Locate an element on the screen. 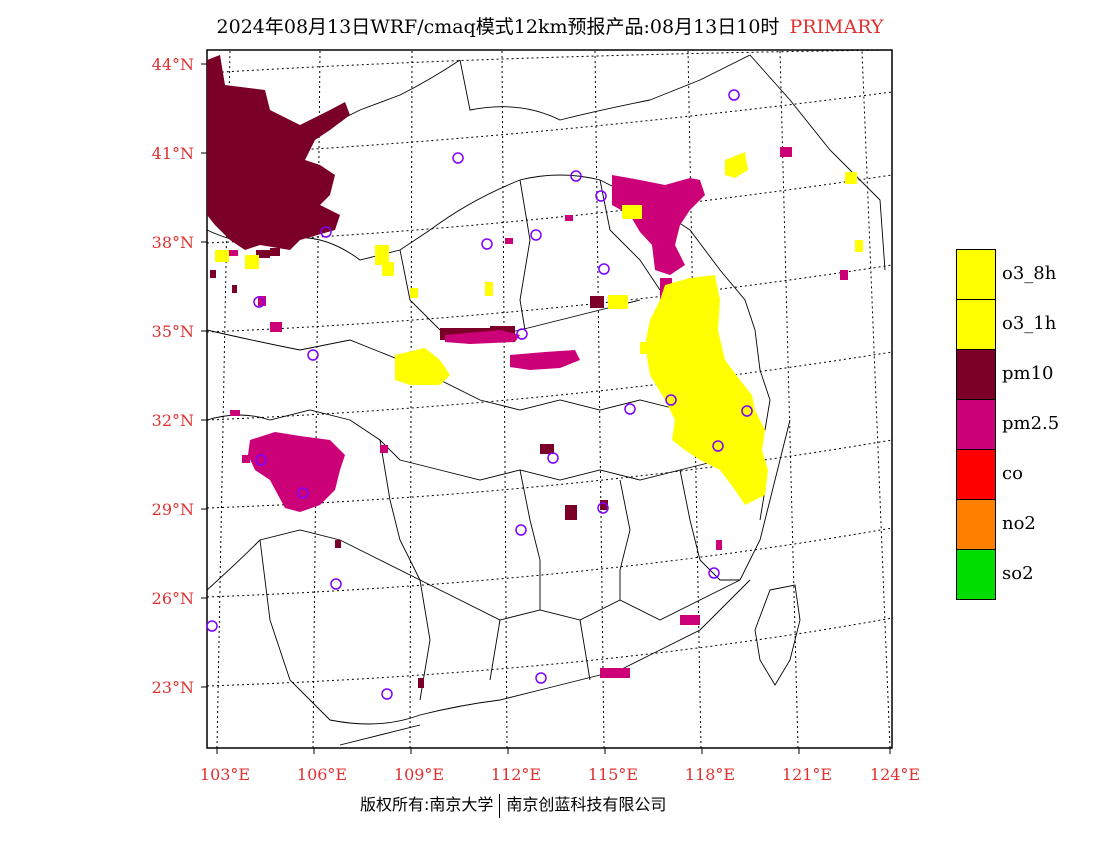 Image resolution: width=1100 pixels, height=850 pixels. lat-label-41: 41°N is located at coordinates (172, 153).